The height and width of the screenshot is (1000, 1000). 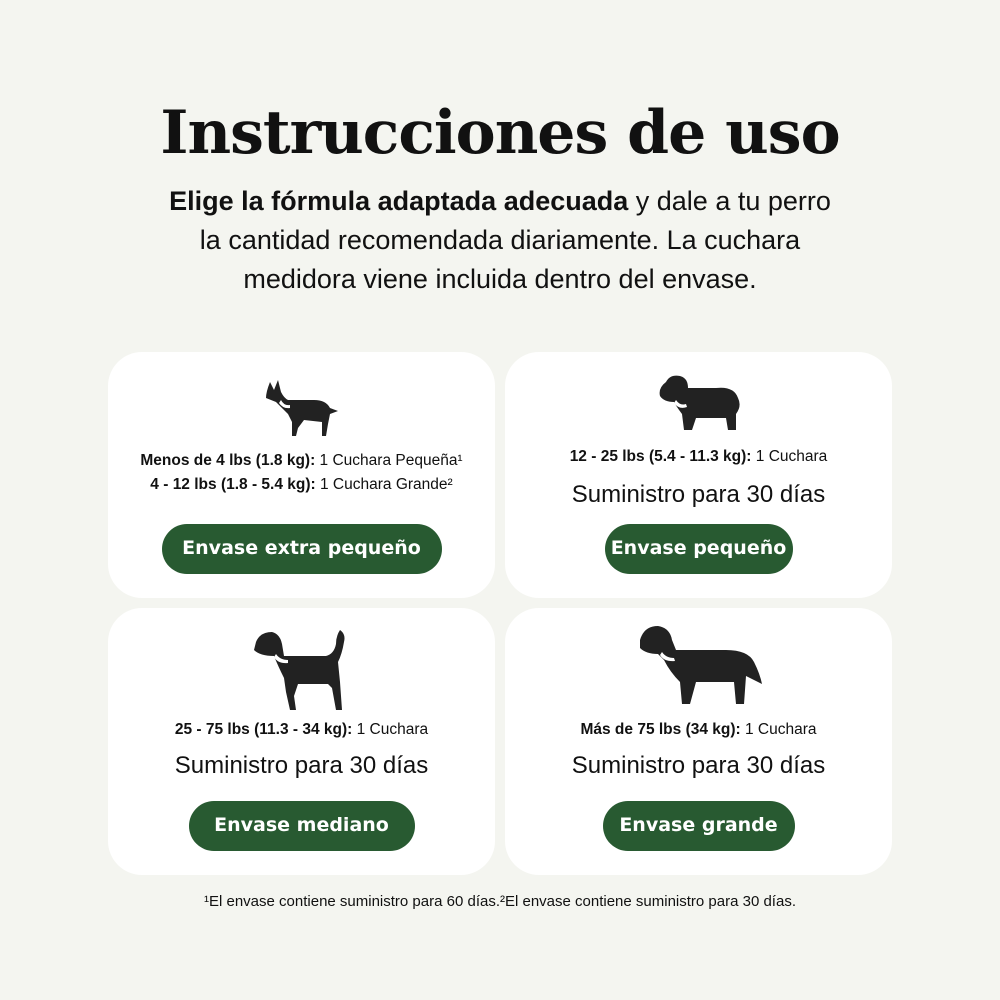 What do you see at coordinates (399, 201) in the screenshot?
I see `intro-bold: Elige la fórmula adaptada adecuada` at bounding box center [399, 201].